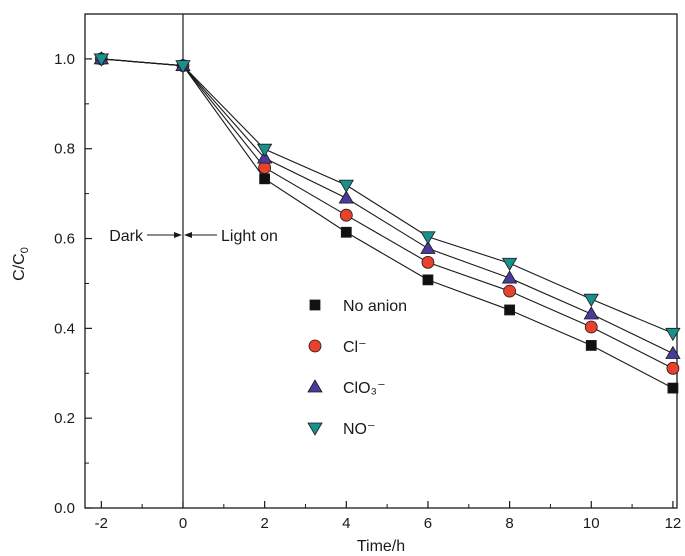 The image size is (685, 556). I want to click on x-axis-label: Time/h, so click(381, 546).